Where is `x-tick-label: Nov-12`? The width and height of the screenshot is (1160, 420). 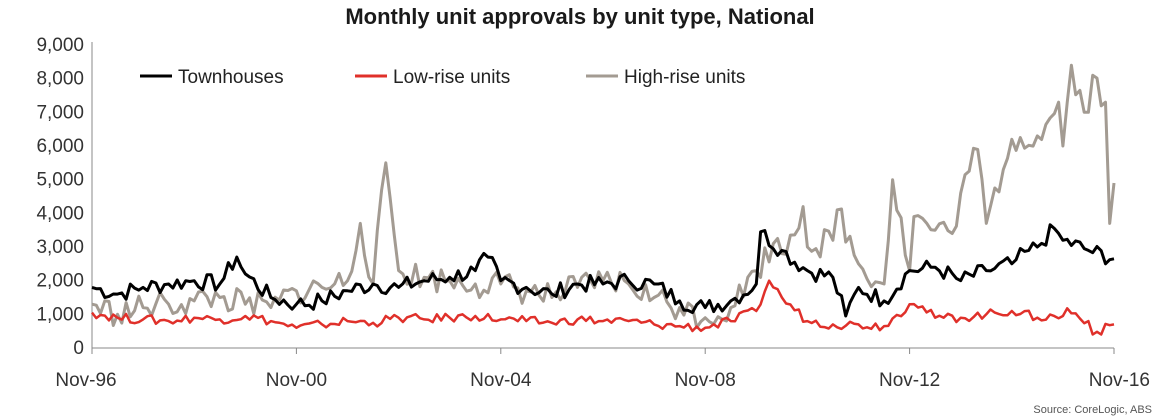 x-tick-label: Nov-12 is located at coordinates (909, 380).